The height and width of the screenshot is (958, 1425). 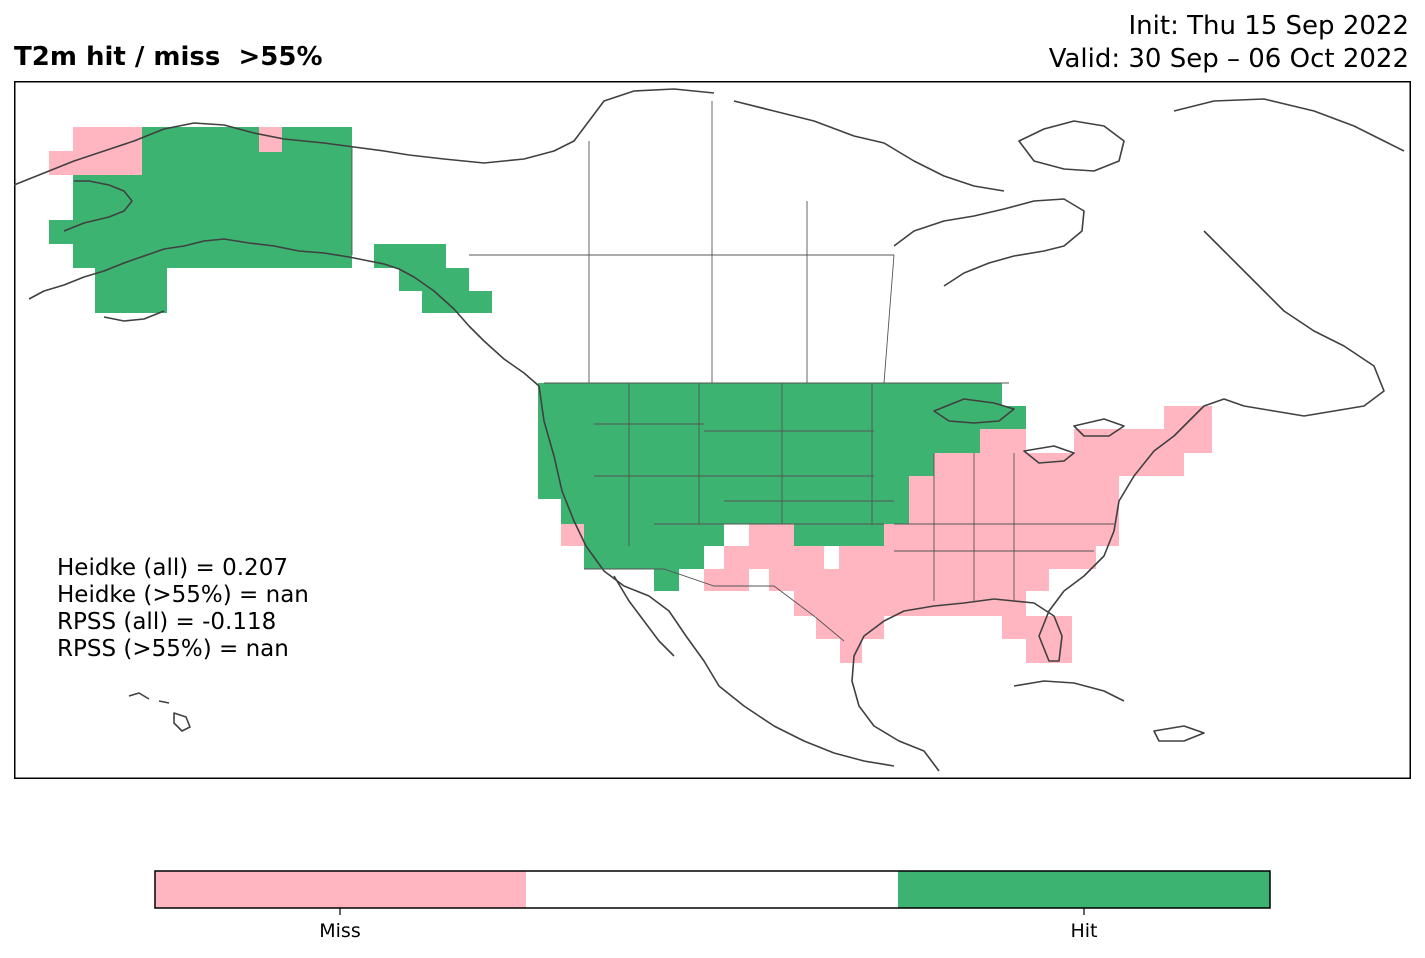 I want to click on rpss-all: RPSS (all) = -0.118, so click(x=167, y=622).